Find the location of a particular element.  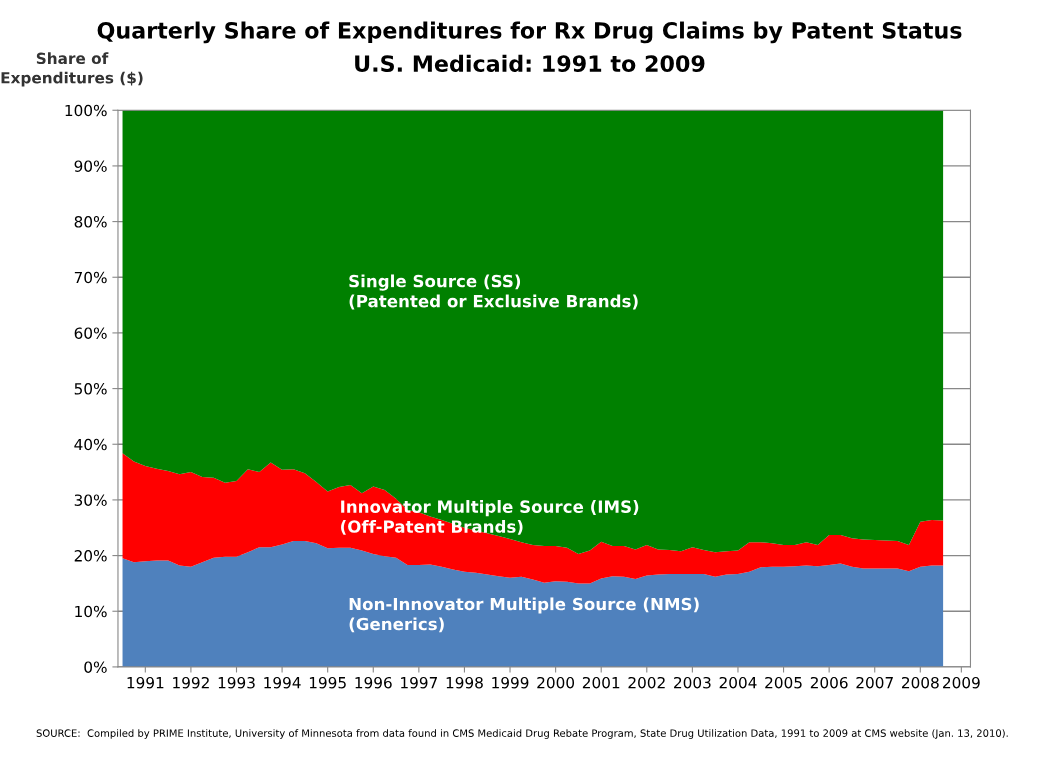

x-tick-label: 2009 is located at coordinates (961, 682).